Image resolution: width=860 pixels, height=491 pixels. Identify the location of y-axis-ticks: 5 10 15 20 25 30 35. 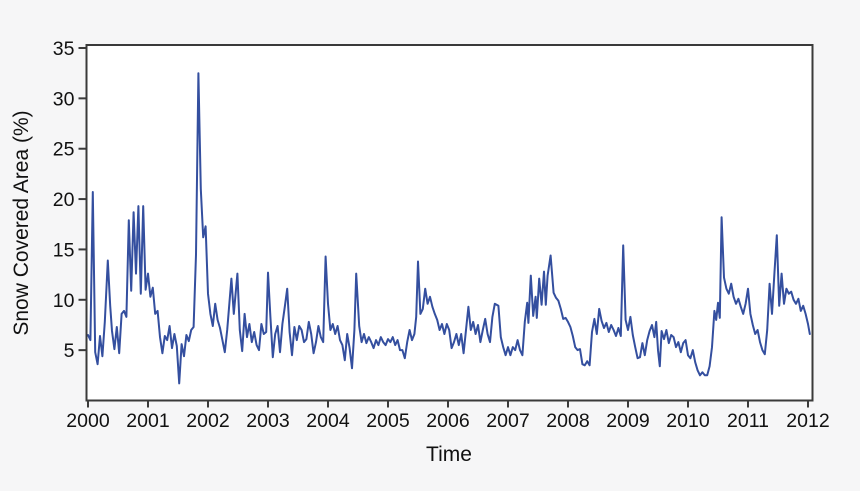
(70, 200).